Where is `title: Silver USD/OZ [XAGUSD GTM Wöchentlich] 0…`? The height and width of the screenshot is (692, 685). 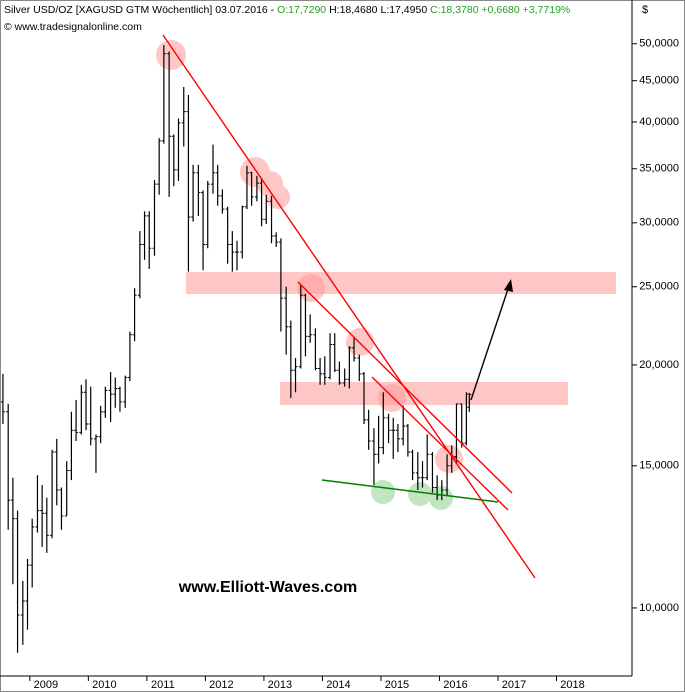 title: Silver USD/OZ [XAGUSD GTM Wöchentlich] 0… is located at coordinates (139, 10).